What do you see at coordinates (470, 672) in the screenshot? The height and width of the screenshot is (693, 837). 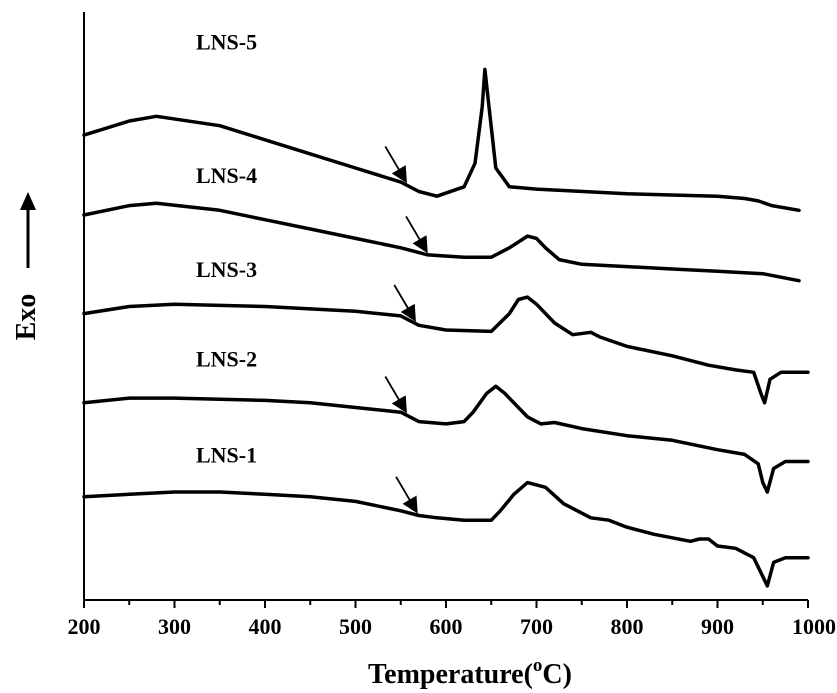 I see `x-axis-title: Temperature(oC)` at bounding box center [470, 672].